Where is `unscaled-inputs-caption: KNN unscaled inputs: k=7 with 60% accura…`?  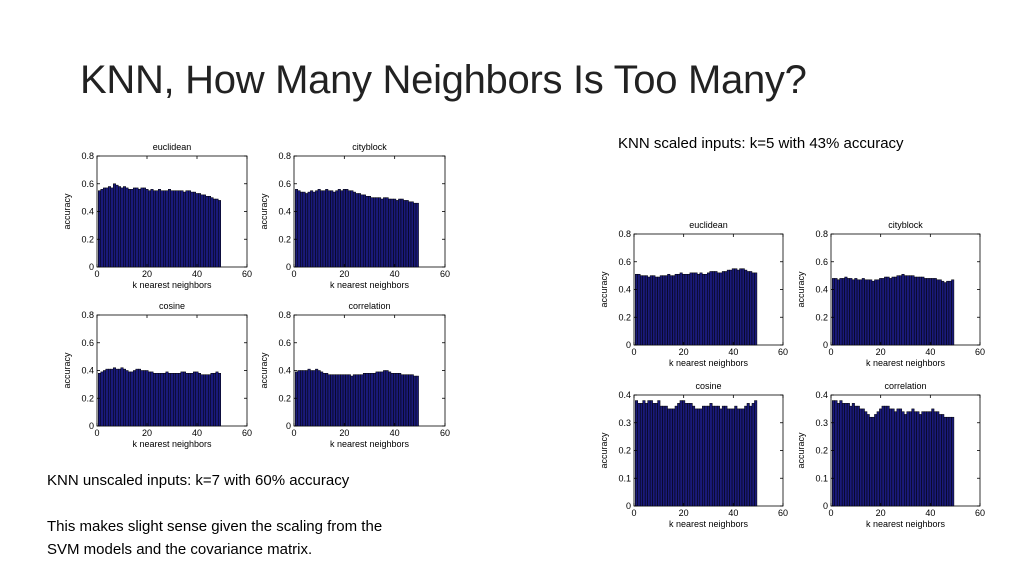 unscaled-inputs-caption: KNN unscaled inputs: k=7 with 60% accura… is located at coordinates (198, 480).